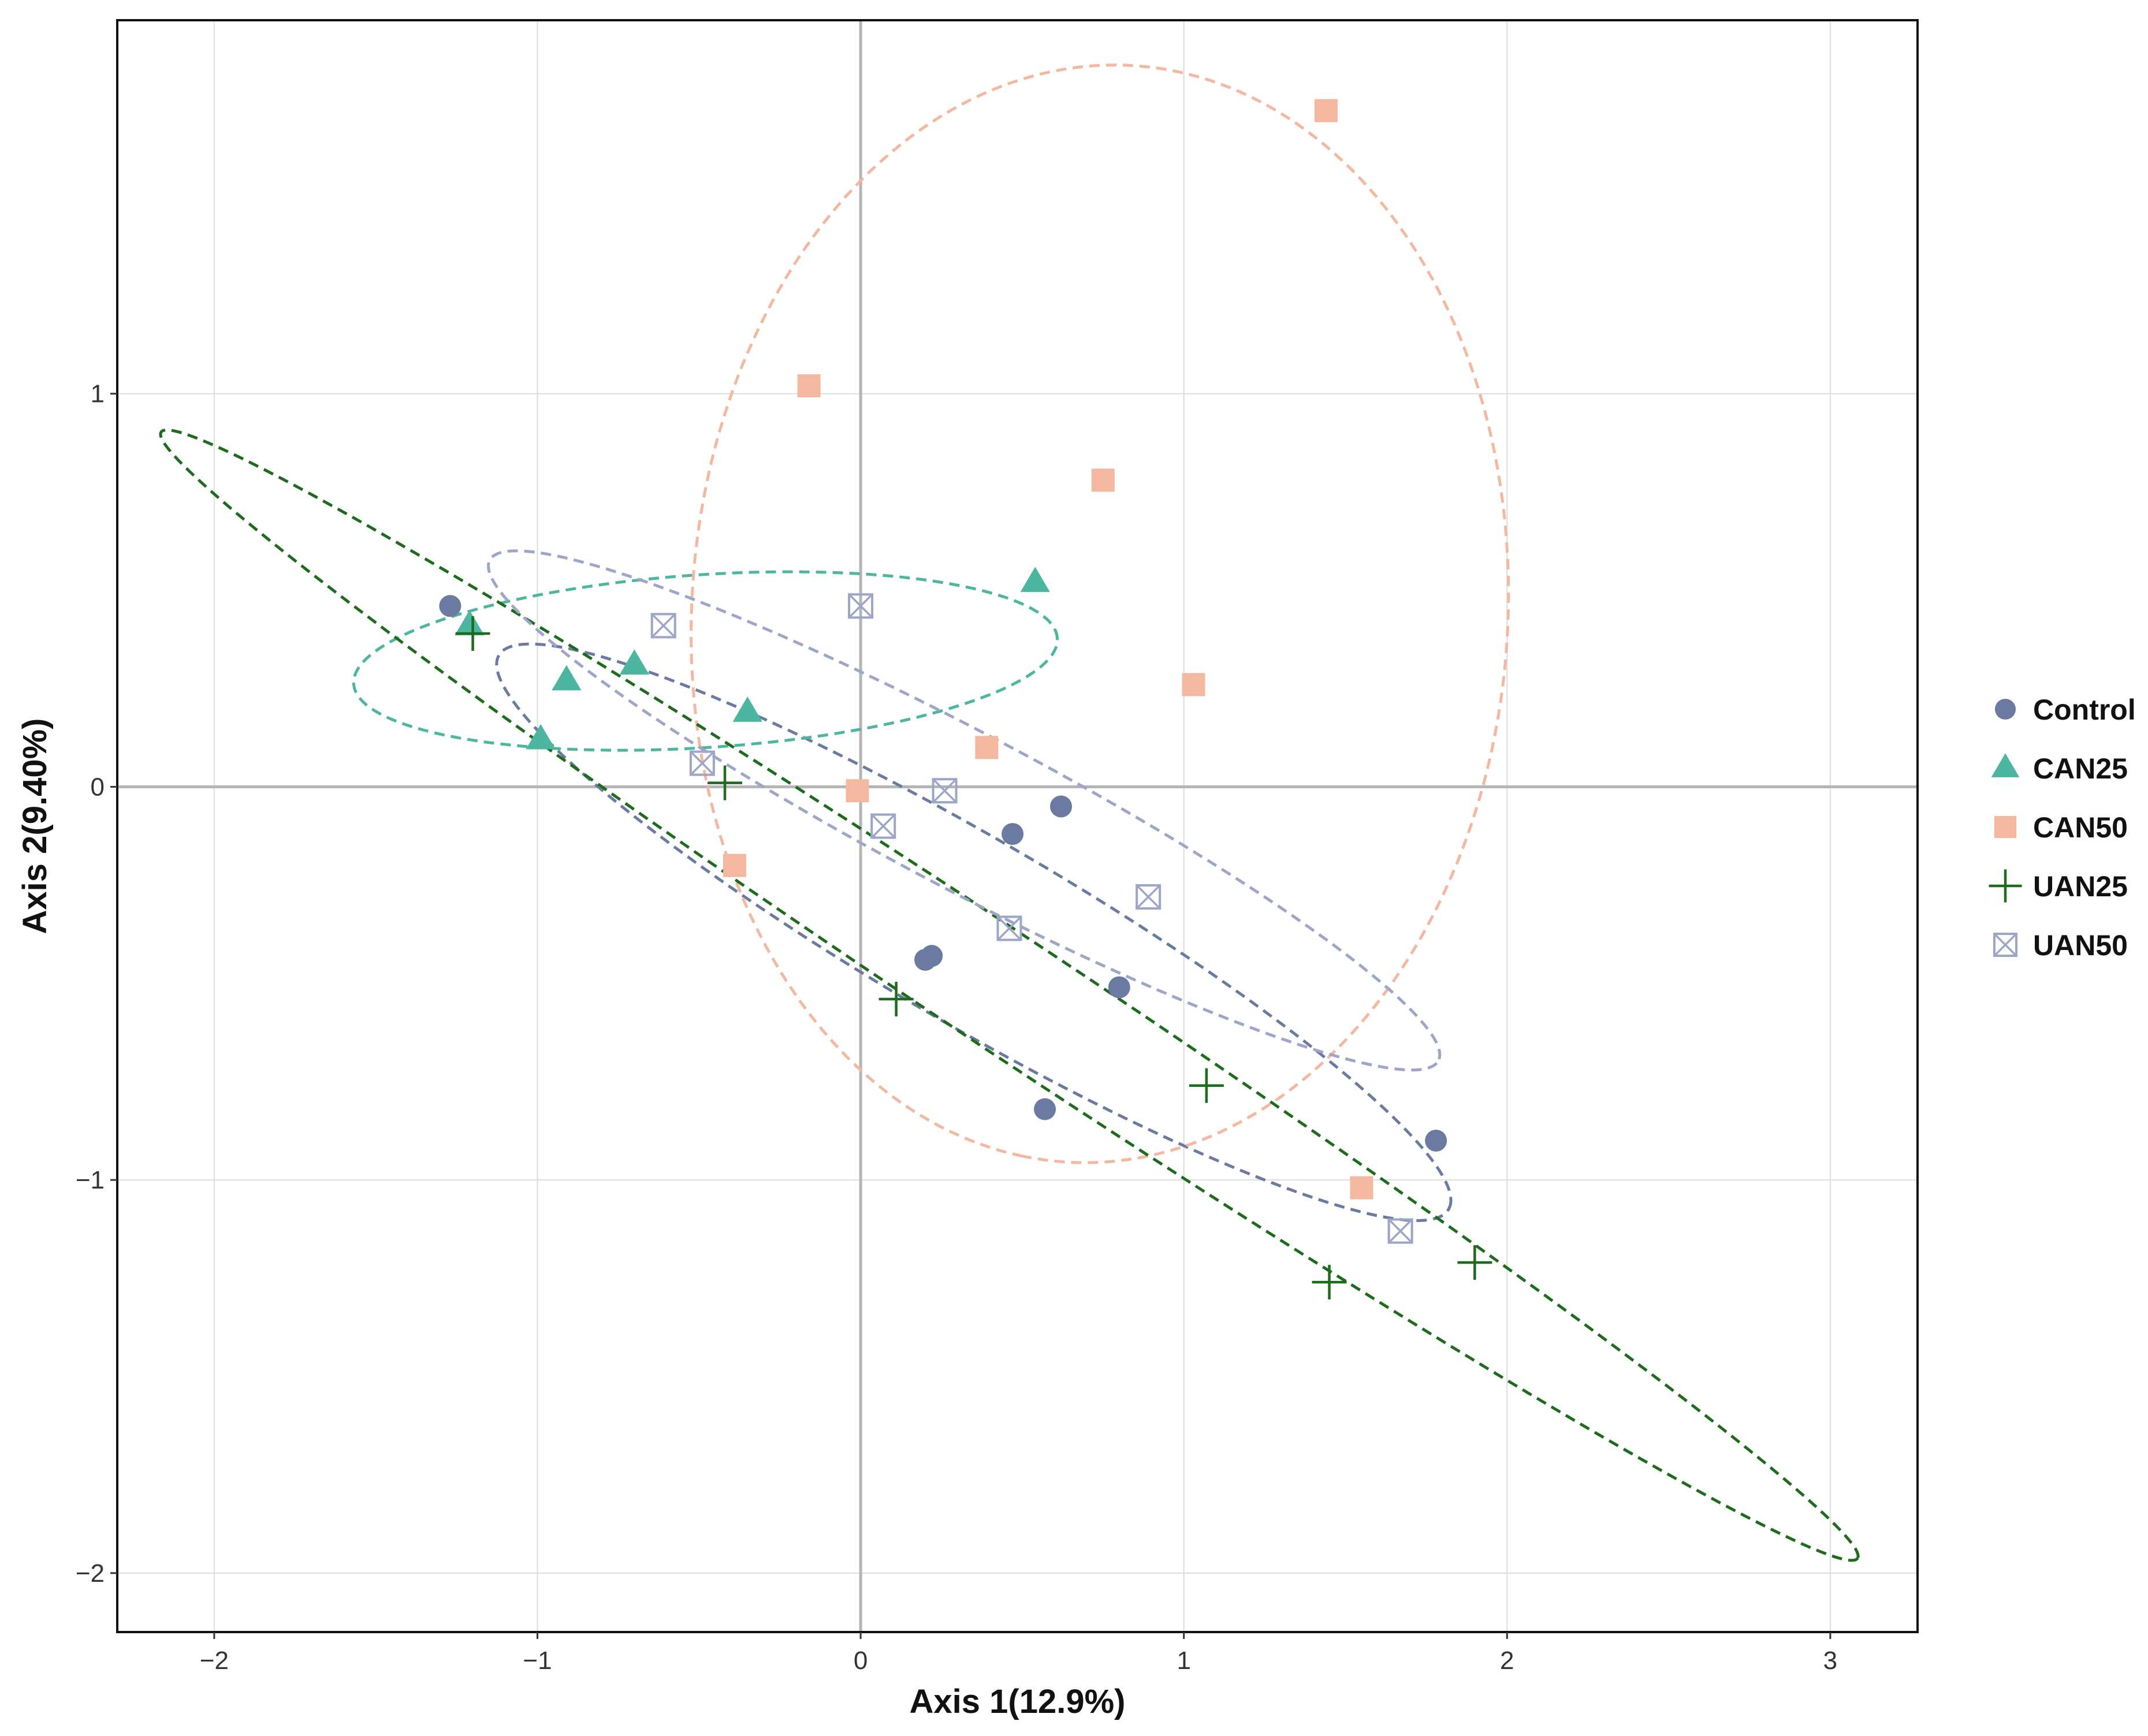 Image resolution: width=2148 pixels, height=1736 pixels. What do you see at coordinates (2080, 769) in the screenshot?
I see `legend-label-can25: CAN25` at bounding box center [2080, 769].